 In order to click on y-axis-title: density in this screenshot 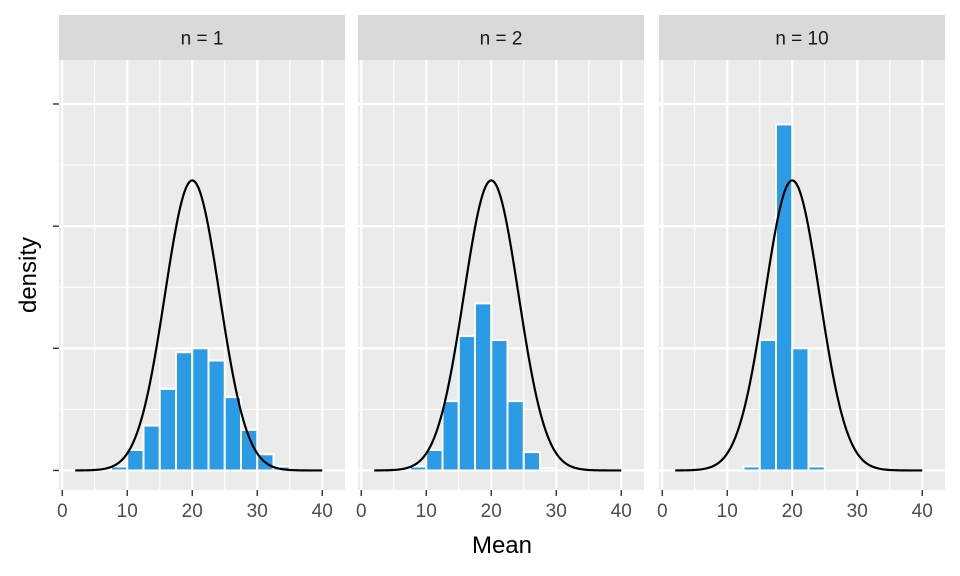, I will do `click(28, 275)`.